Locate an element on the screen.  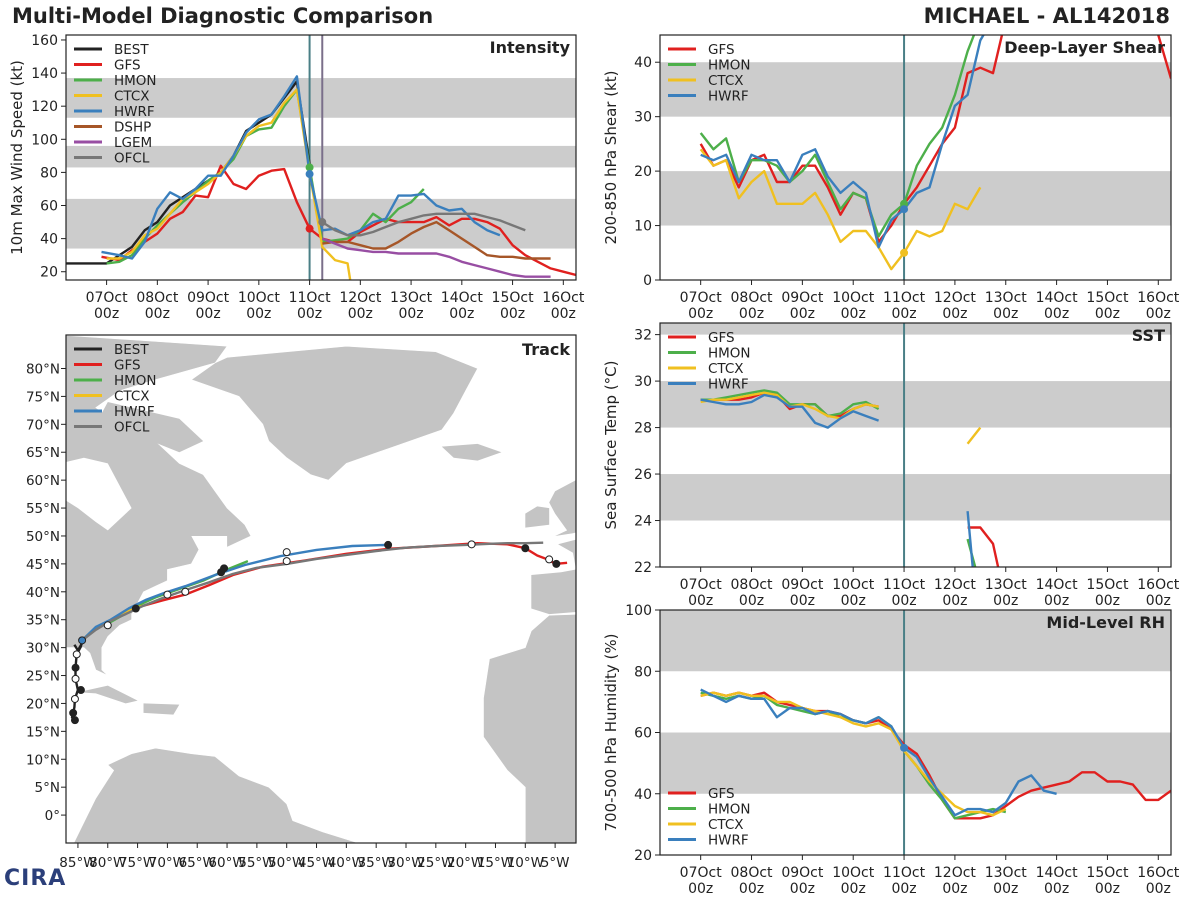
lon-tick-label: 5°W is located at coordinates (555, 863).